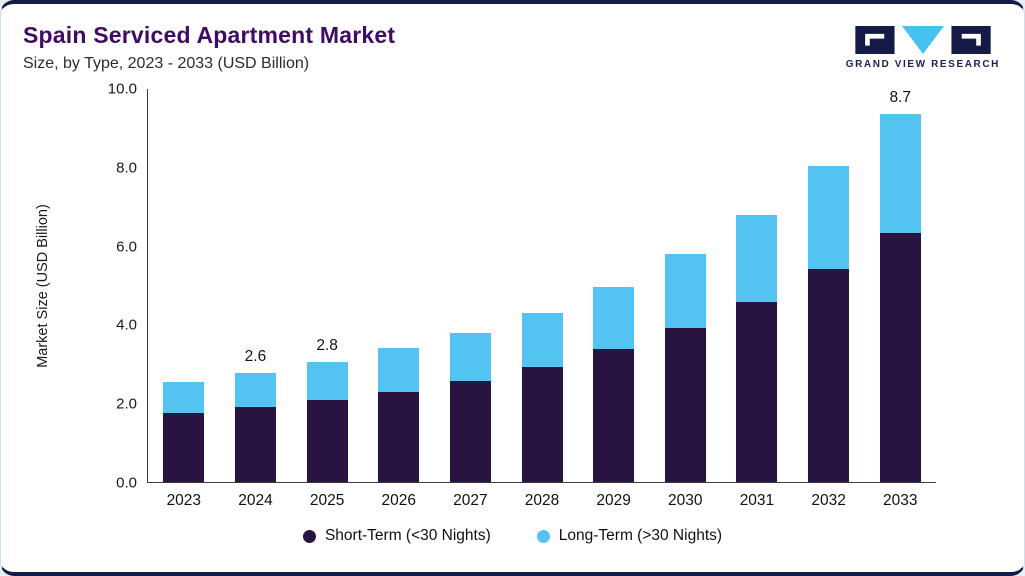 Image resolution: width=1025 pixels, height=576 pixels. I want to click on y-tick-label: 8.0, so click(126, 168).